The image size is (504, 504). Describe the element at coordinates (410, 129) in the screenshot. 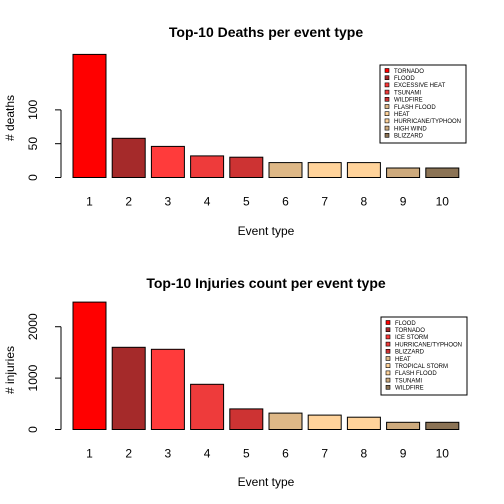

I see `legend-entry: HIGH WIND` at that location.